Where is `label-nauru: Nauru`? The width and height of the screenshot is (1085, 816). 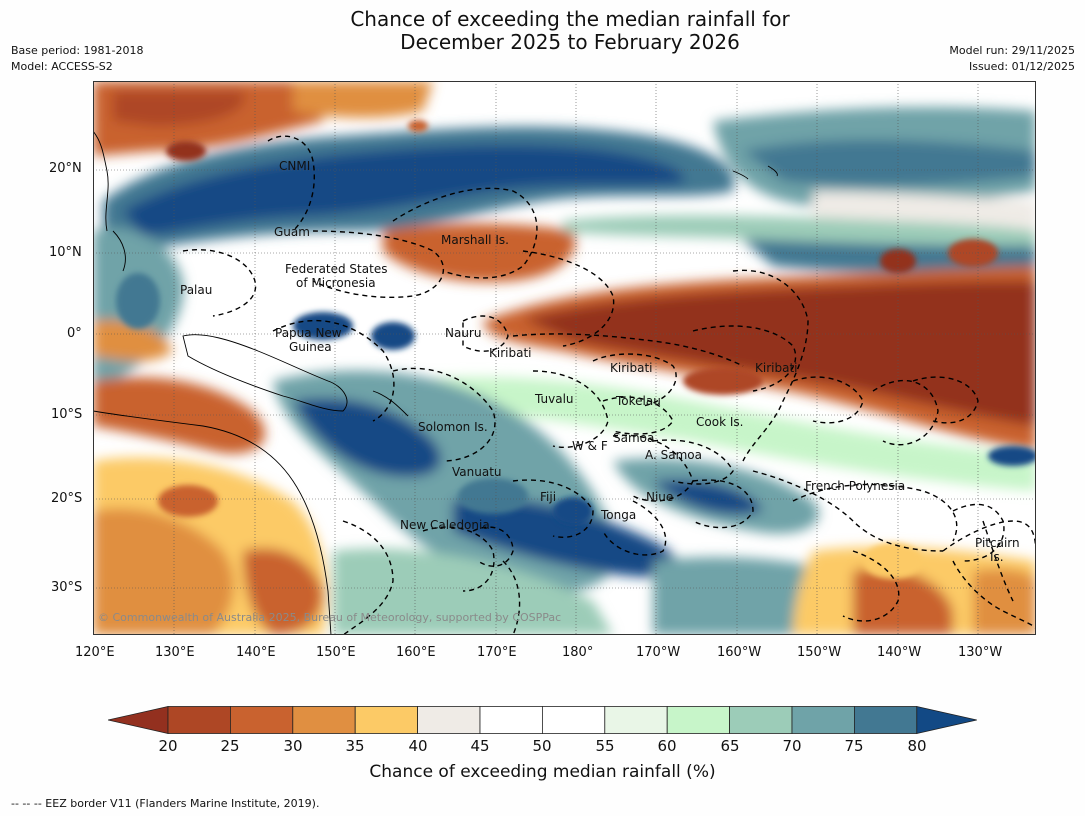
label-nauru: Nauru is located at coordinates (463, 333).